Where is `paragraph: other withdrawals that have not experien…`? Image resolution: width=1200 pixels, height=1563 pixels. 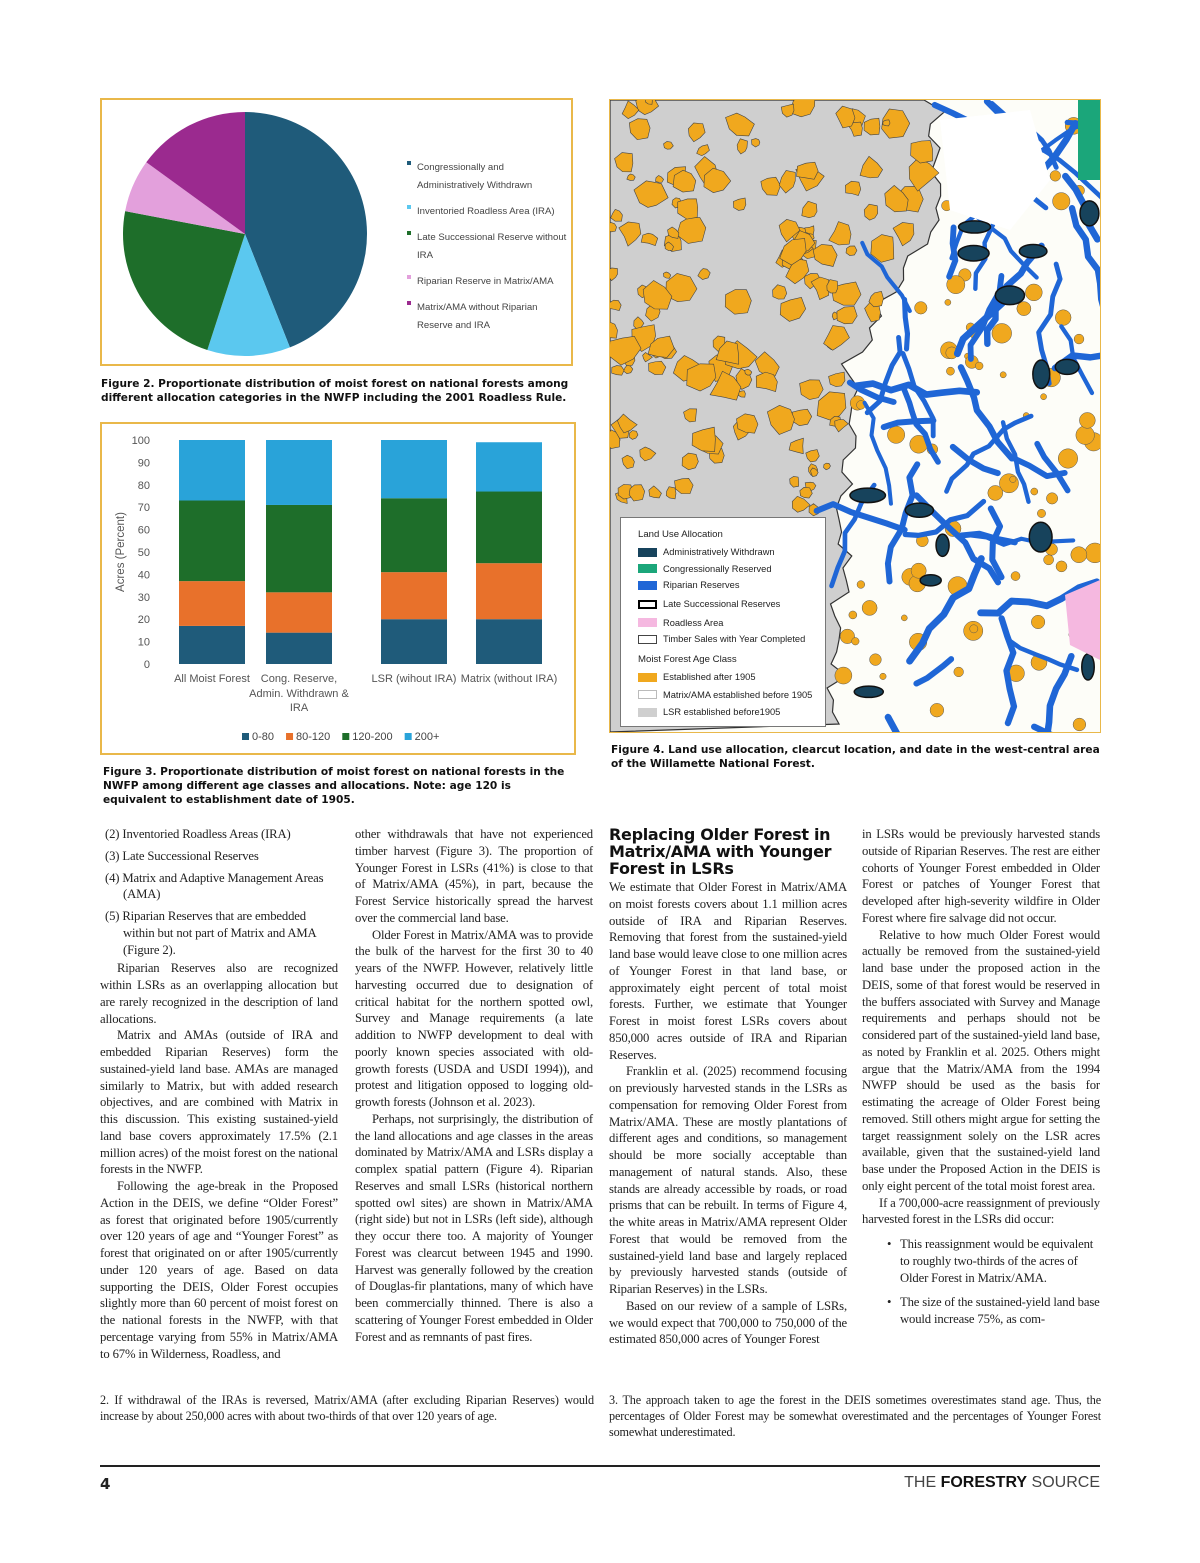
paragraph: other withdrawals that have not experien… is located at coordinates (474, 876).